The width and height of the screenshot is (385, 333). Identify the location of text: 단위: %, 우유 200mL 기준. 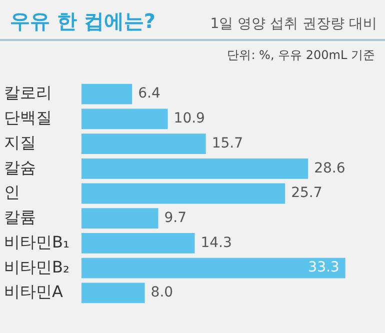
(301, 55).